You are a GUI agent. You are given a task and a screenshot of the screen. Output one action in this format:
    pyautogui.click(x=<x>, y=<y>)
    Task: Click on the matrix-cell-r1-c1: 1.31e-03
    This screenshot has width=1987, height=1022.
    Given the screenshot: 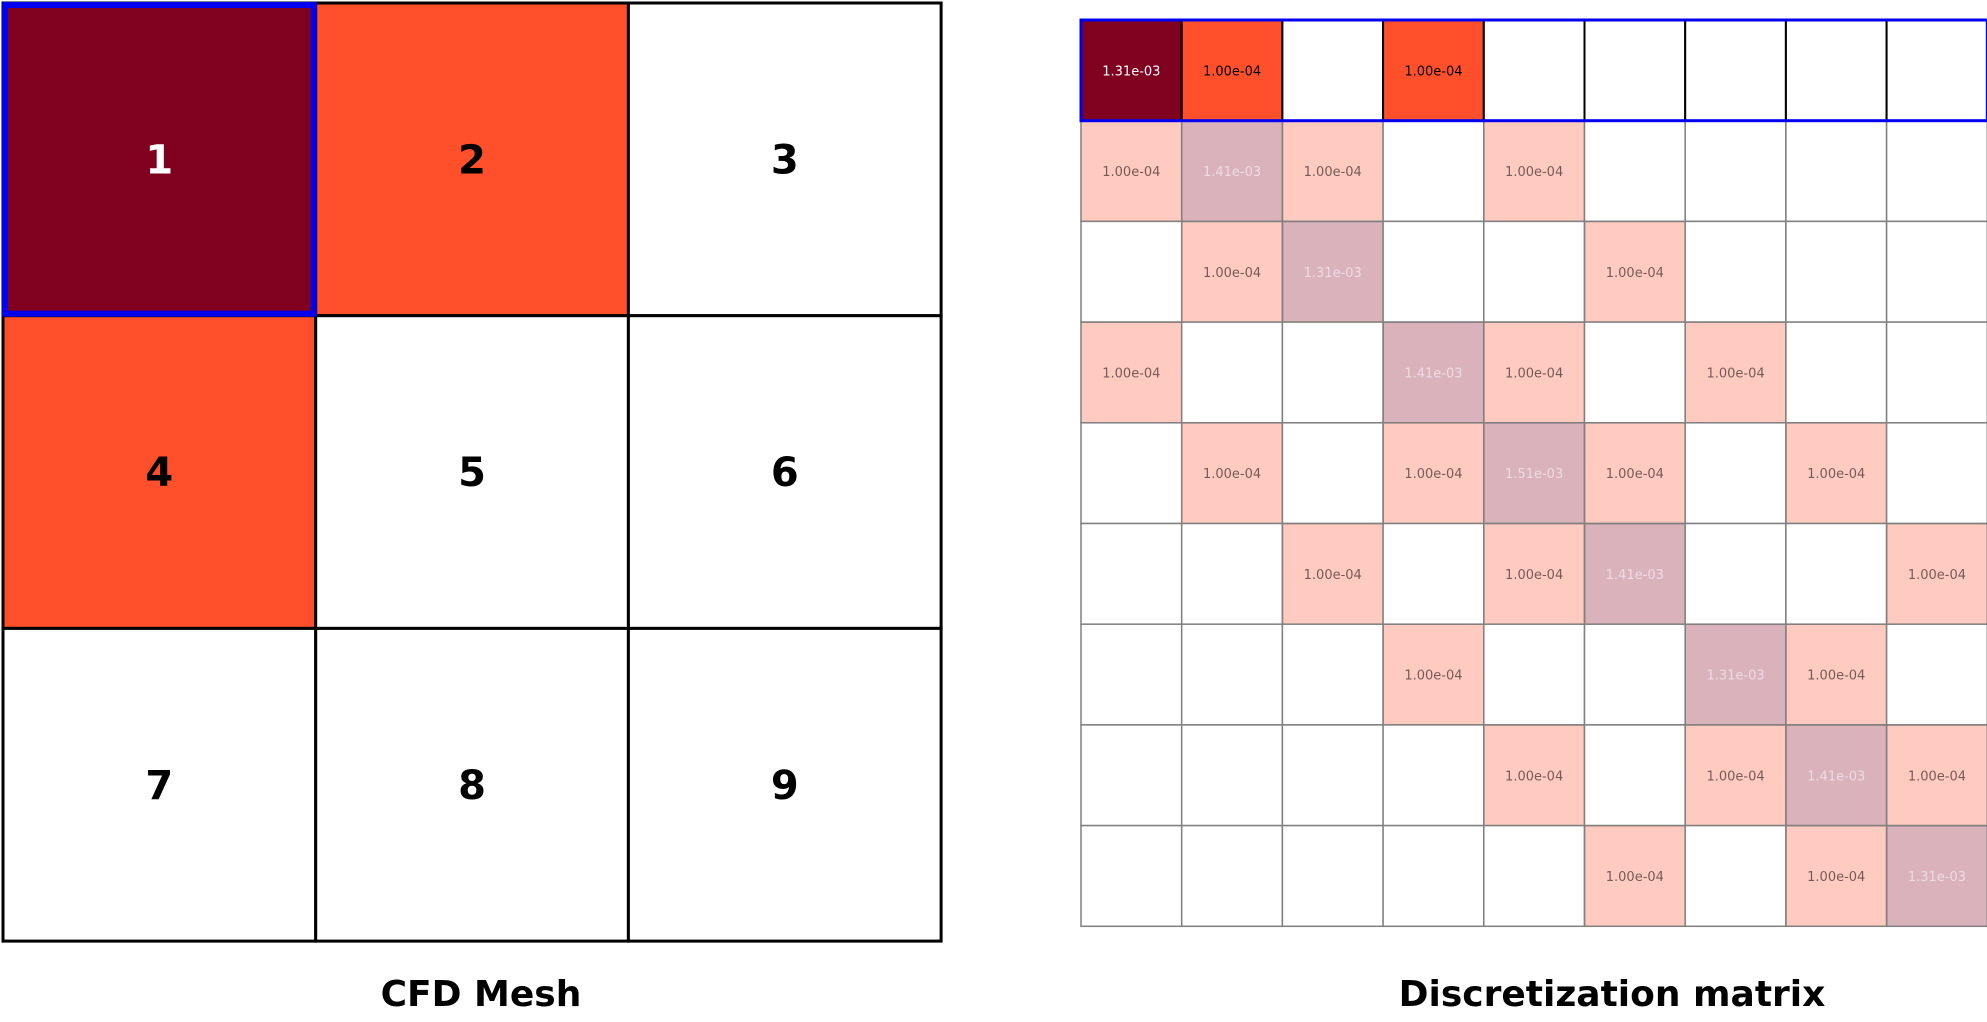 What is the action you would take?
    pyautogui.click(x=1131, y=70)
    